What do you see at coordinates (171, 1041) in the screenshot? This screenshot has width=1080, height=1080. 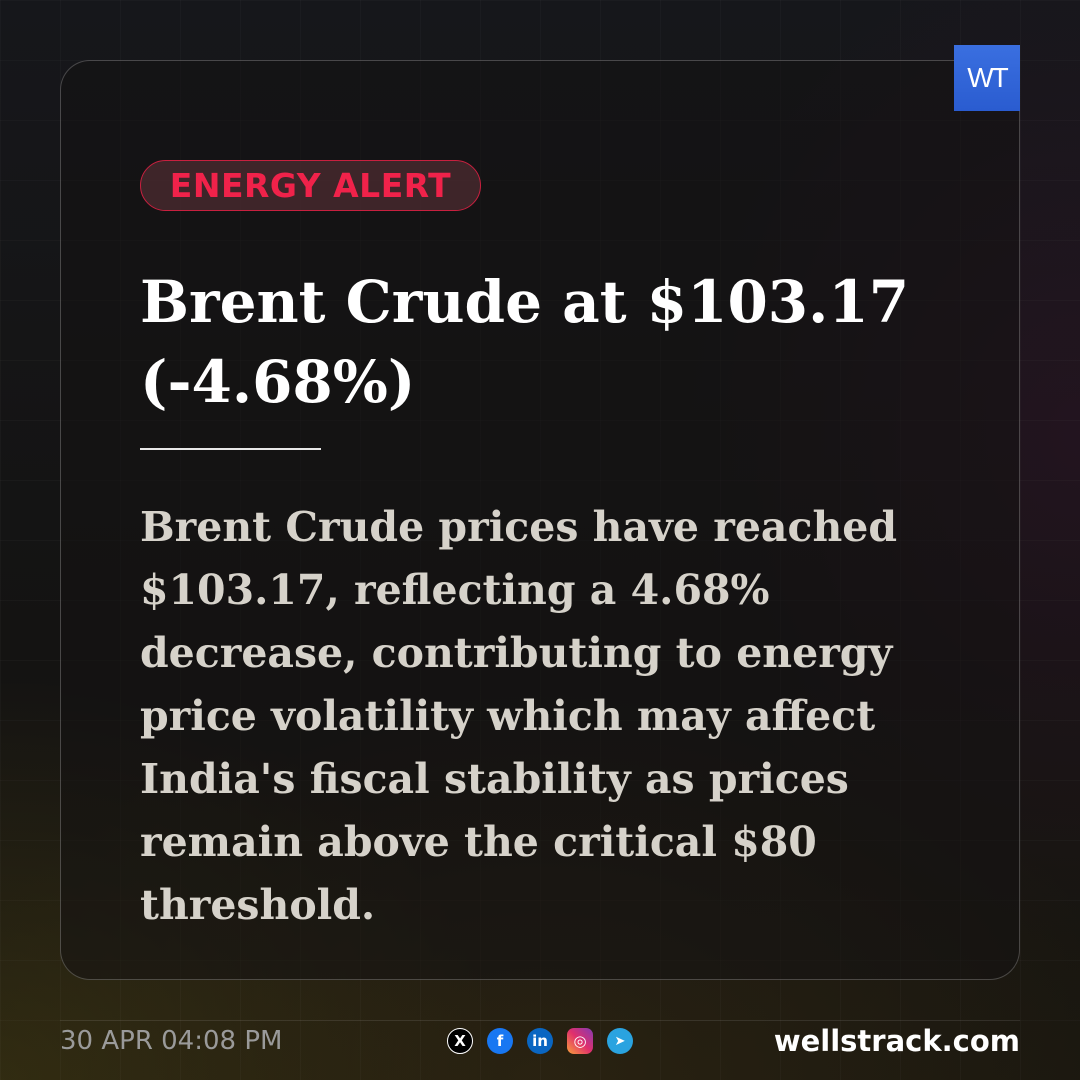 I see `timestamp: 30 APR 04:08 PM` at bounding box center [171, 1041].